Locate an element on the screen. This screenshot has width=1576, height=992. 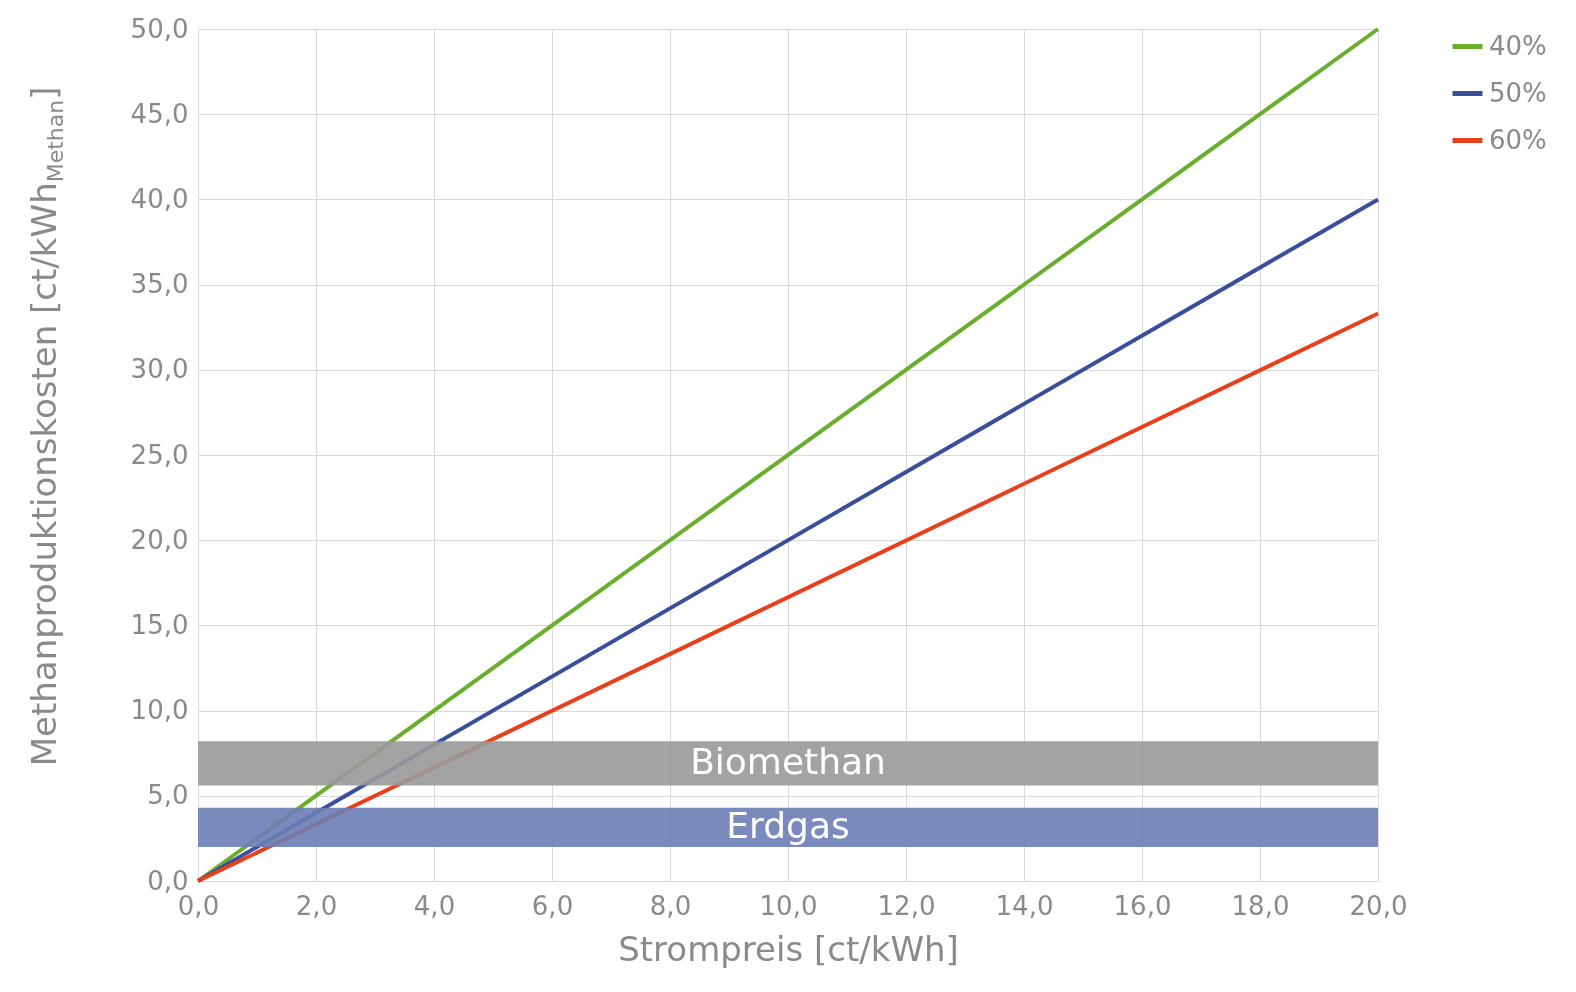
y-tick-label: 25,0 is located at coordinates (159, 454).